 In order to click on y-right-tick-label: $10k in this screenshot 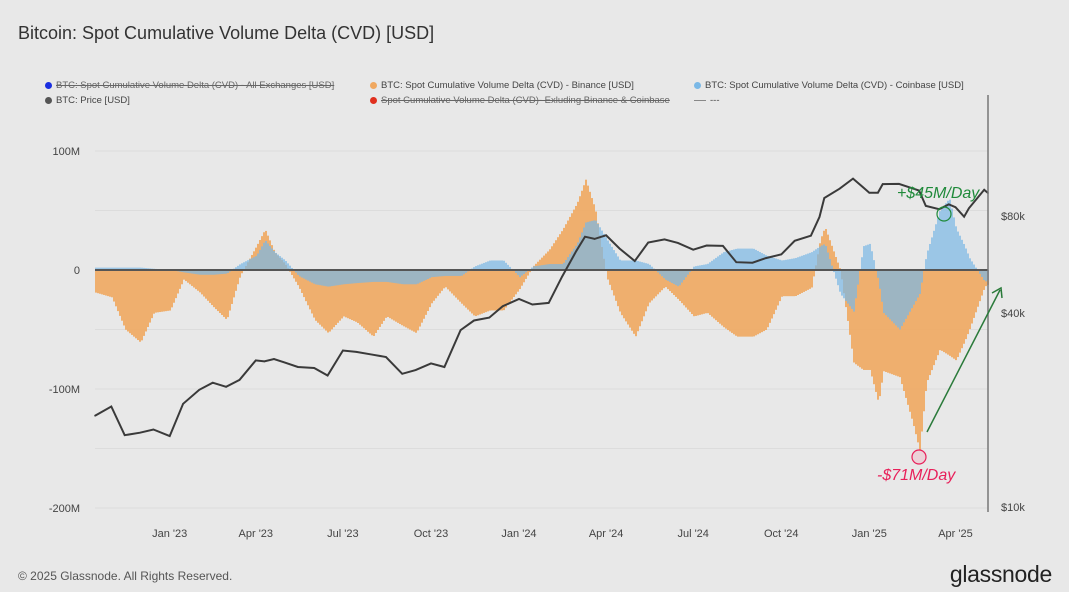, I will do `click(1013, 508)`.